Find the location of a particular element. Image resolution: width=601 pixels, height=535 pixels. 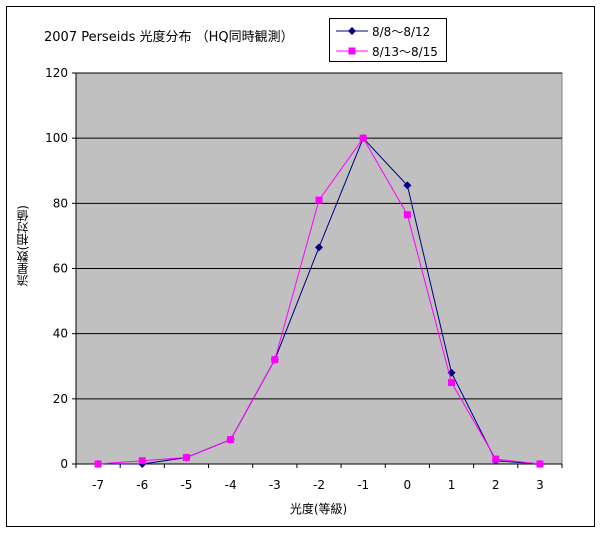

x-tick-label: -4 is located at coordinates (231, 485).